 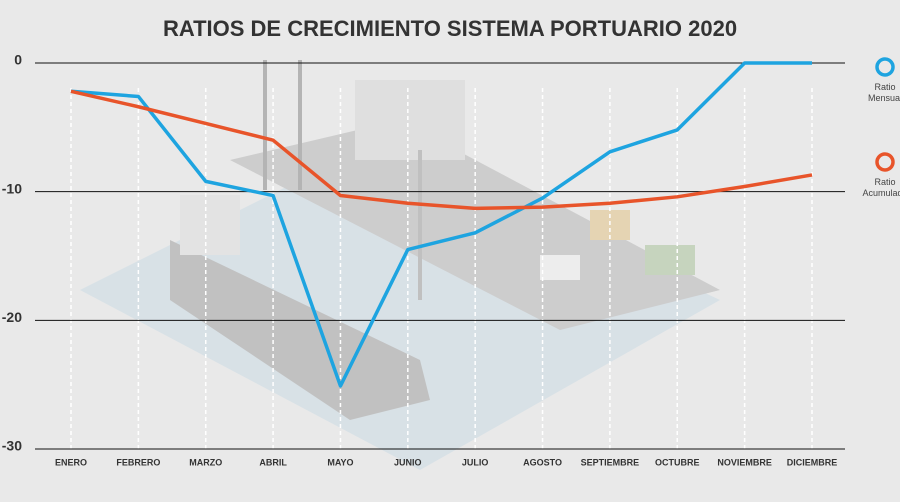 I want to click on y-tick-label: -20, so click(x=12, y=317).